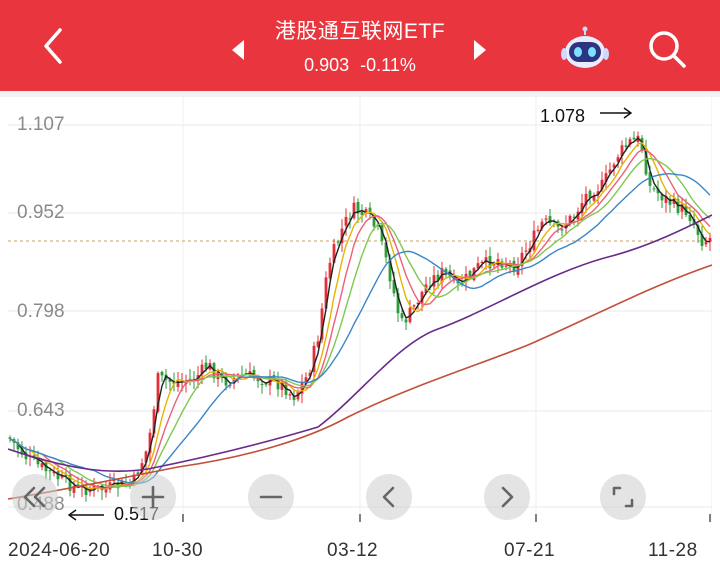 This screenshot has width=720, height=572. Describe the element at coordinates (35, 497) in the screenshot. I see `double-left-button` at that location.